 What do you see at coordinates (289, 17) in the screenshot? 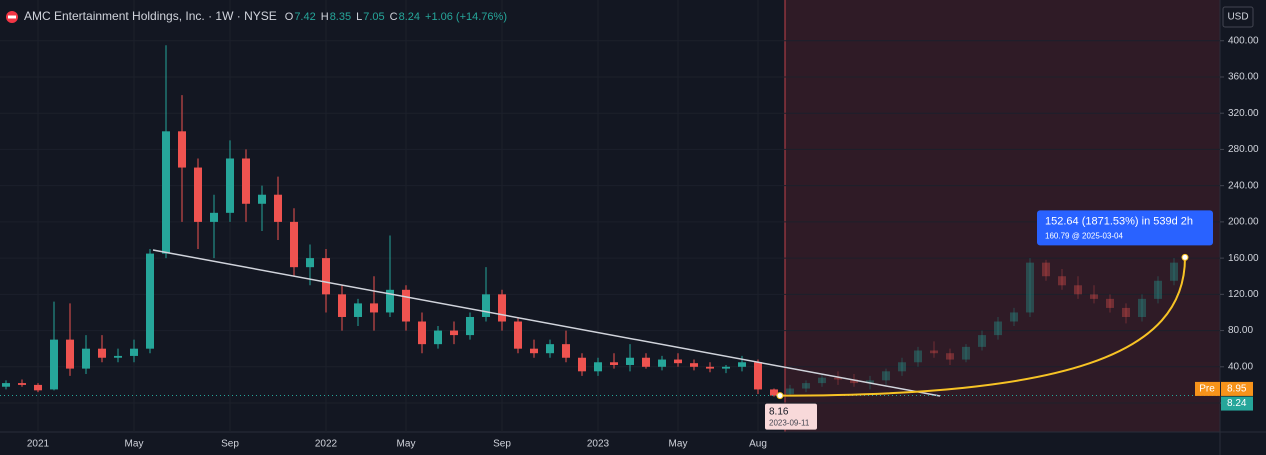
I see `ohlc-label: O` at bounding box center [289, 17].